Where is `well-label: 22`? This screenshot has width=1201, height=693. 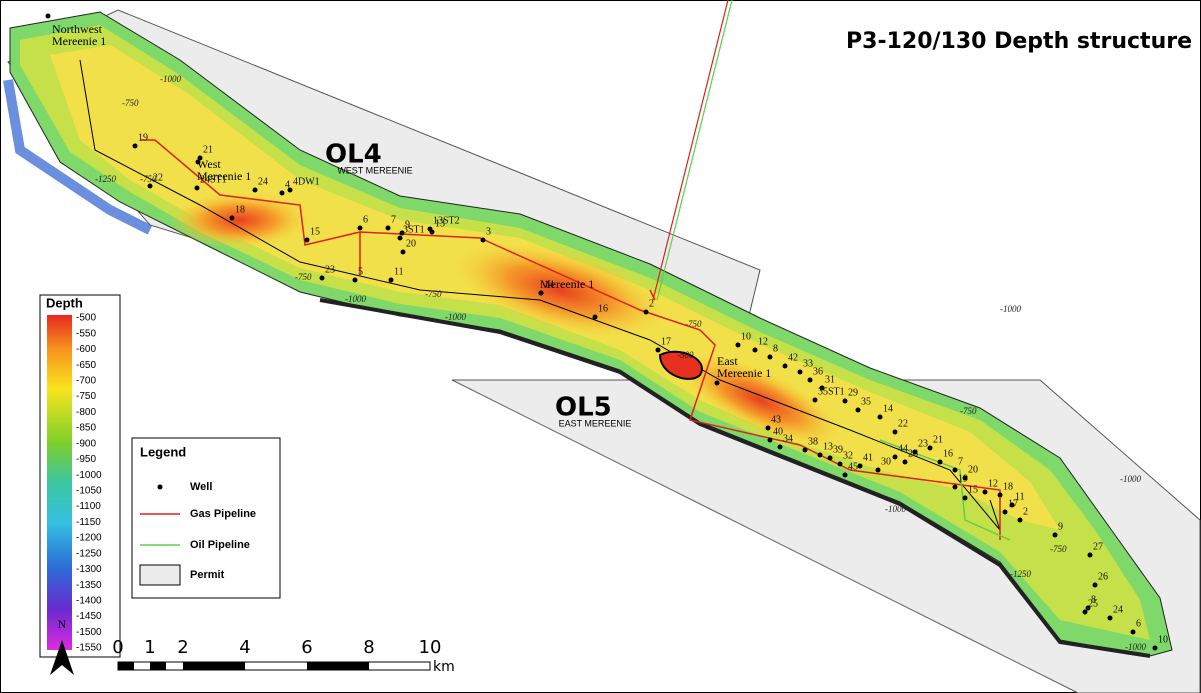 well-label: 22 is located at coordinates (903, 423).